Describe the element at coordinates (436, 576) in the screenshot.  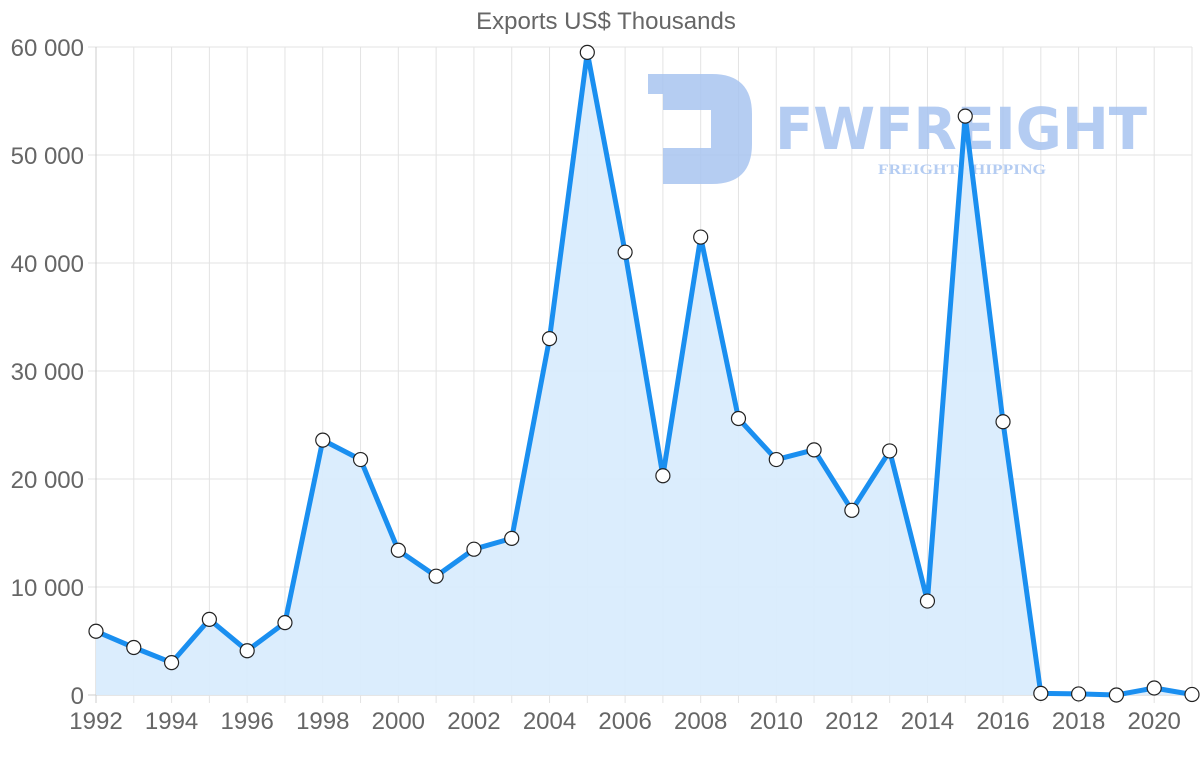
I see `data-point-2001` at that location.